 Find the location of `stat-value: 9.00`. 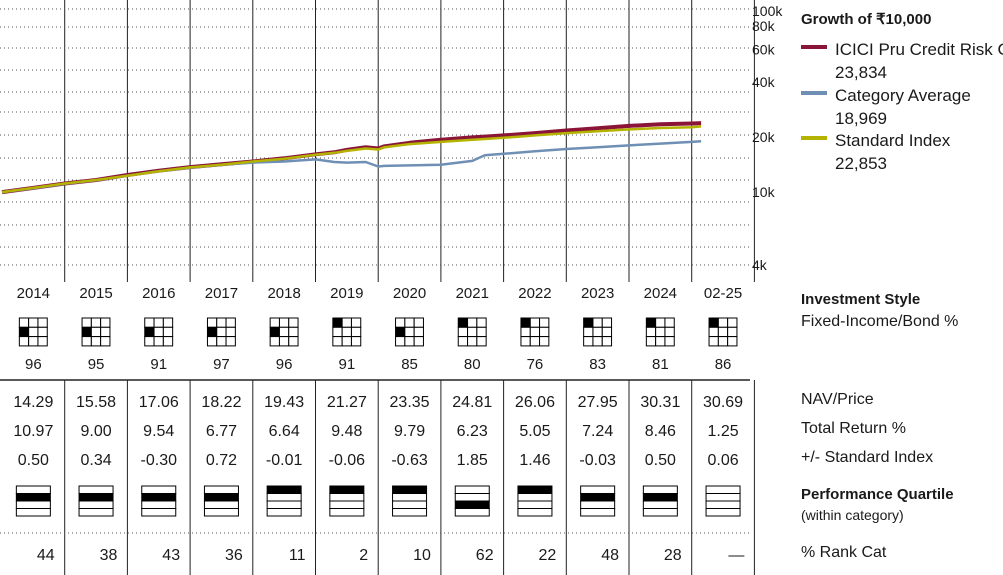

stat-value: 9.00 is located at coordinates (95, 431).